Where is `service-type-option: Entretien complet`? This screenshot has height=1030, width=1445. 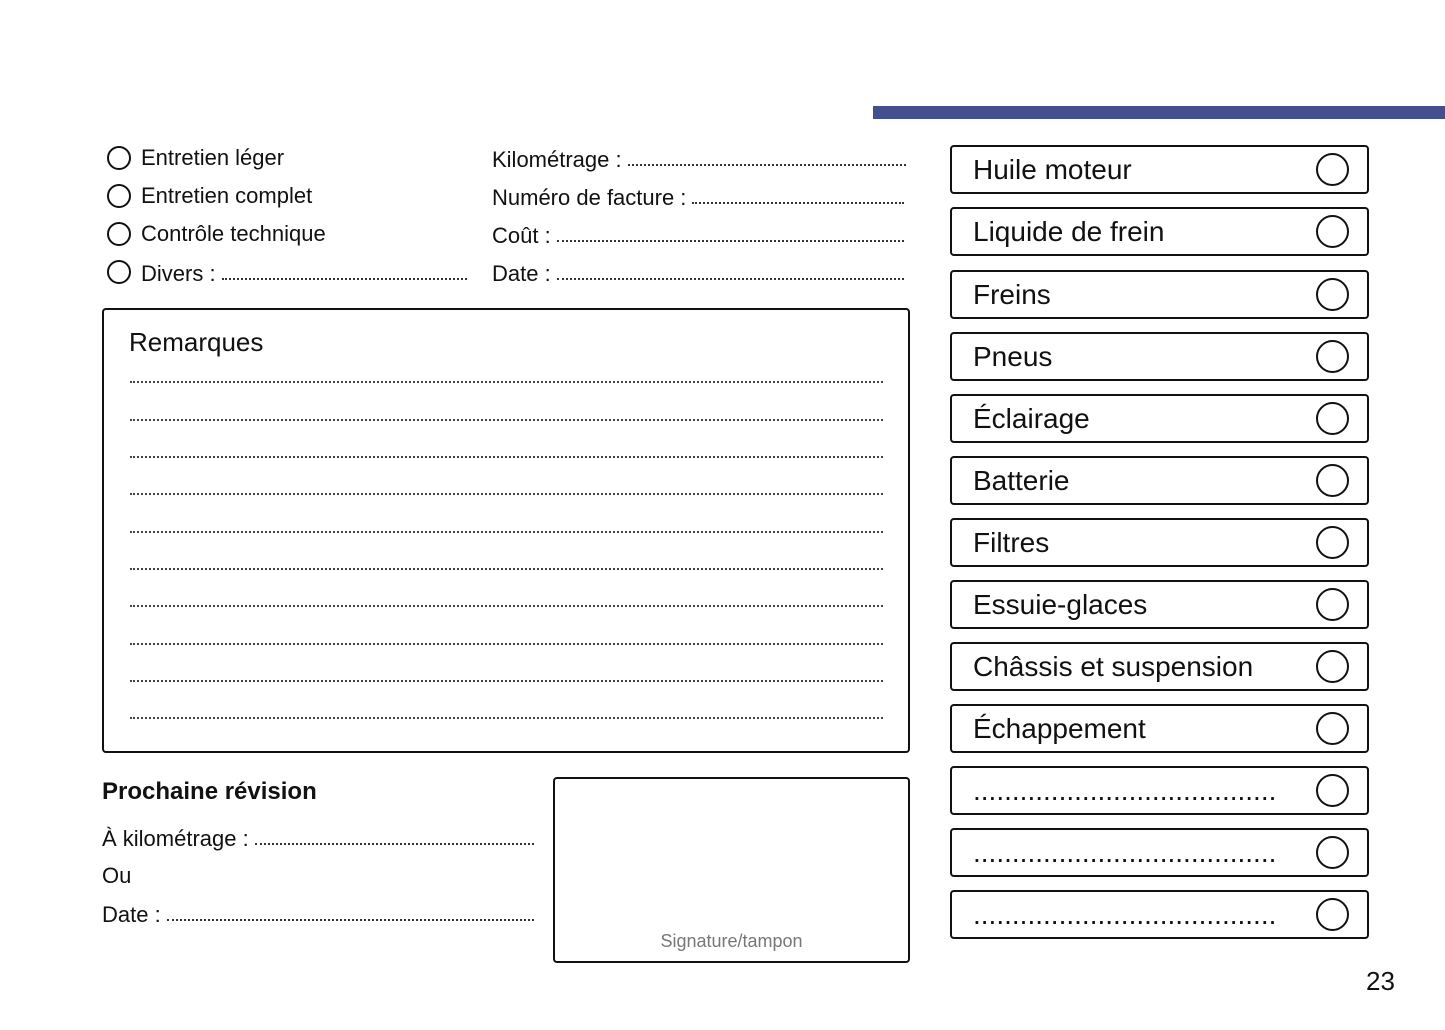
service-type-option: Entretien complet is located at coordinates (209, 196).